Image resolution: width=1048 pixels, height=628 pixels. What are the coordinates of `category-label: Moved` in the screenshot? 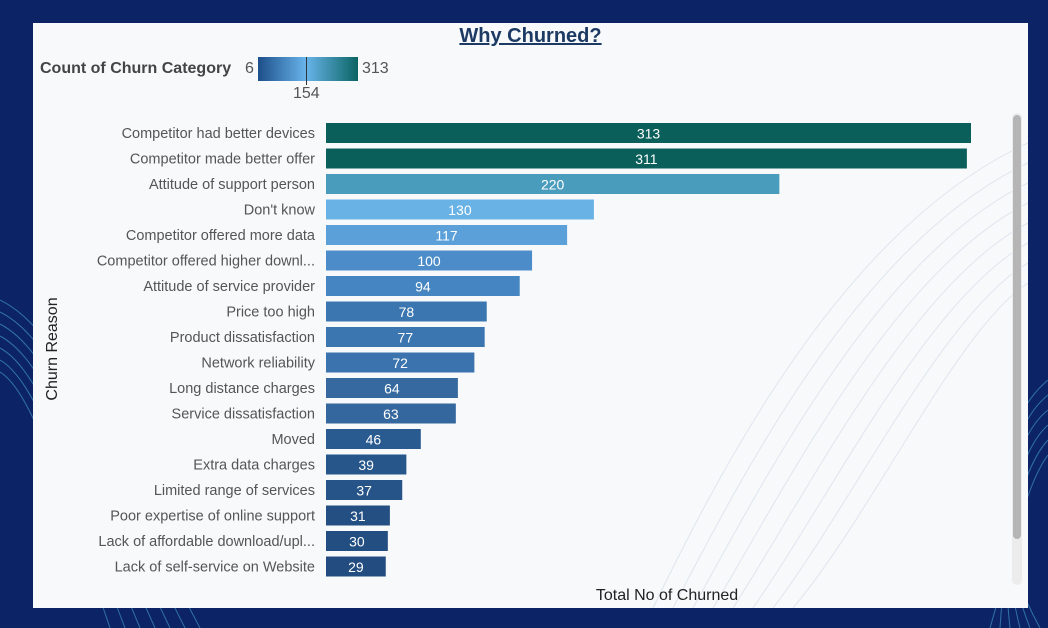 It's located at (293, 440).